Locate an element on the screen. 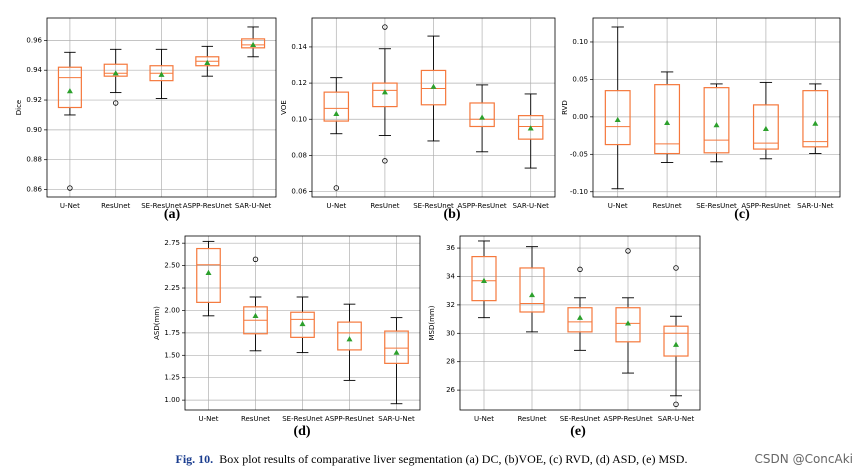  y-tick-label: 0.05 is located at coordinates (580, 79).